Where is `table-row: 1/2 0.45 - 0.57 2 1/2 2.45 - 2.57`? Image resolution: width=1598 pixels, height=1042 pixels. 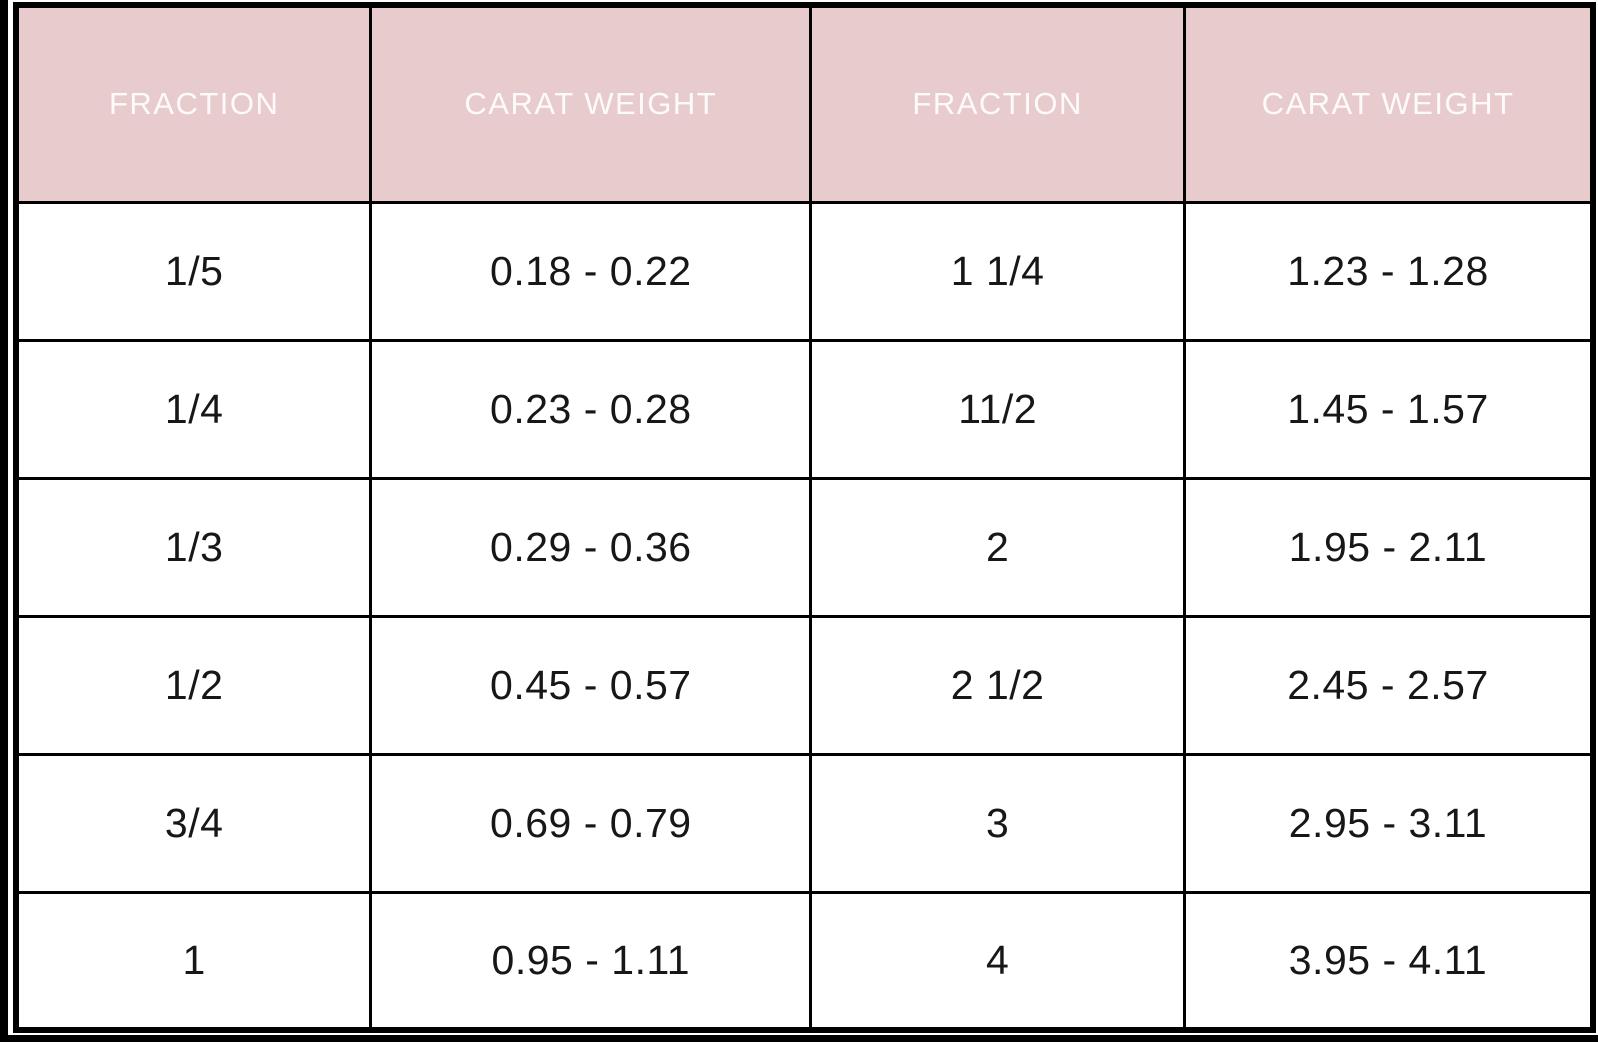 table-row: 1/2 0.45 - 0.57 2 1/2 2.45 - 2.57 is located at coordinates (804, 685).